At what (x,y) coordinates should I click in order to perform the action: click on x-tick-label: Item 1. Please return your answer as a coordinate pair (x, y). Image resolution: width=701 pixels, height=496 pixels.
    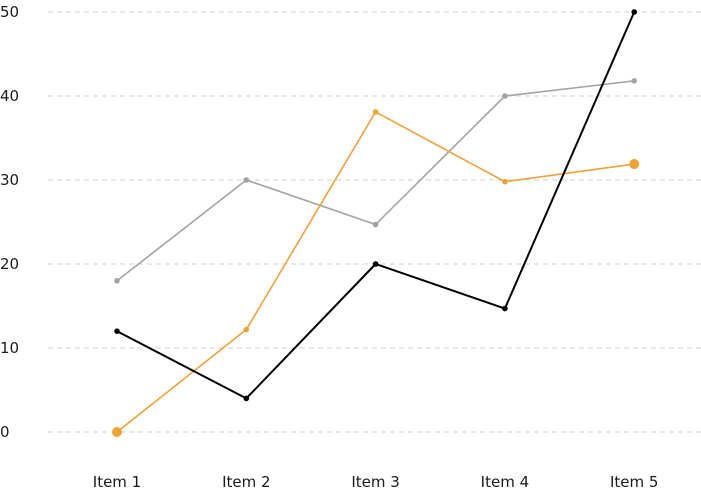
    Looking at the image, I should click on (117, 482).